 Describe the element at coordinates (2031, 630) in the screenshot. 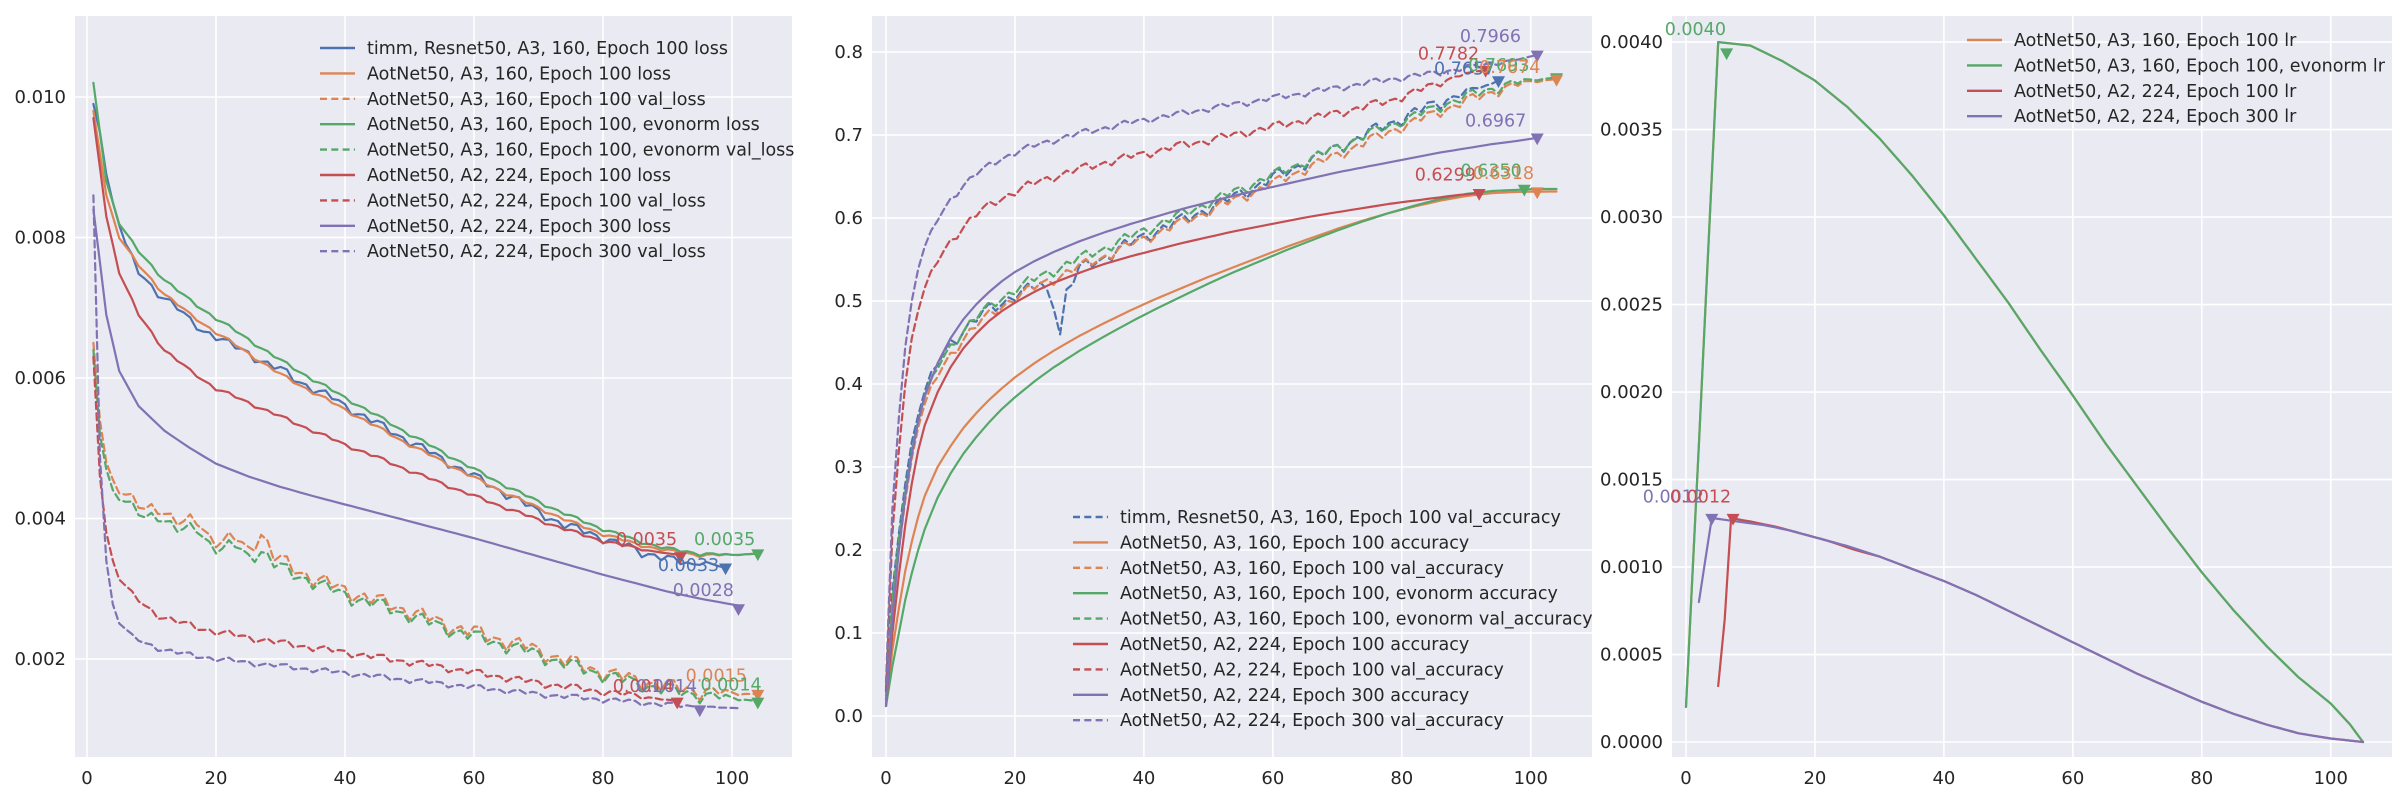

I see `series-aotnet_a2_e300_lr` at that location.